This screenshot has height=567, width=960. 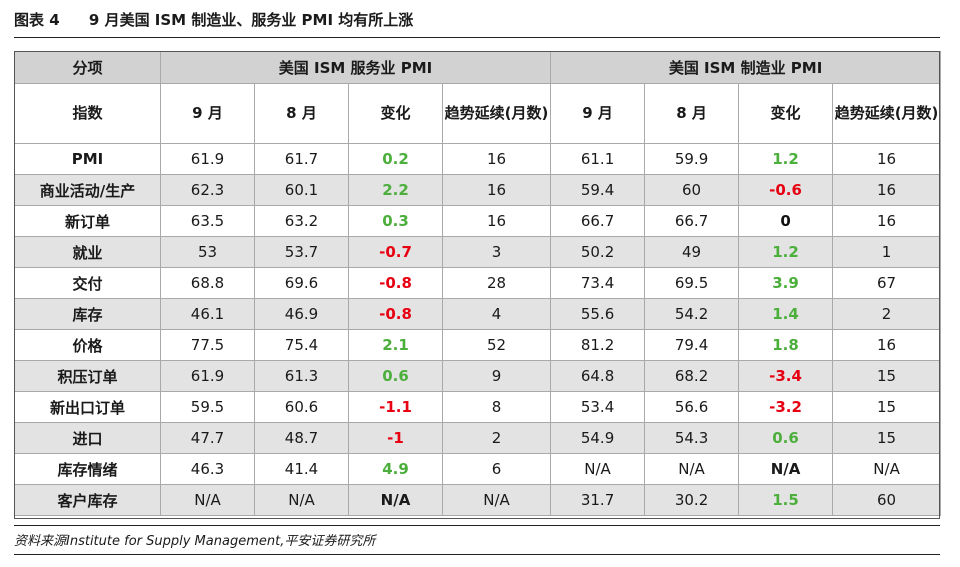 What do you see at coordinates (598, 407) in the screenshot?
I see `cell-manufacturing-sep: 53.4` at bounding box center [598, 407].